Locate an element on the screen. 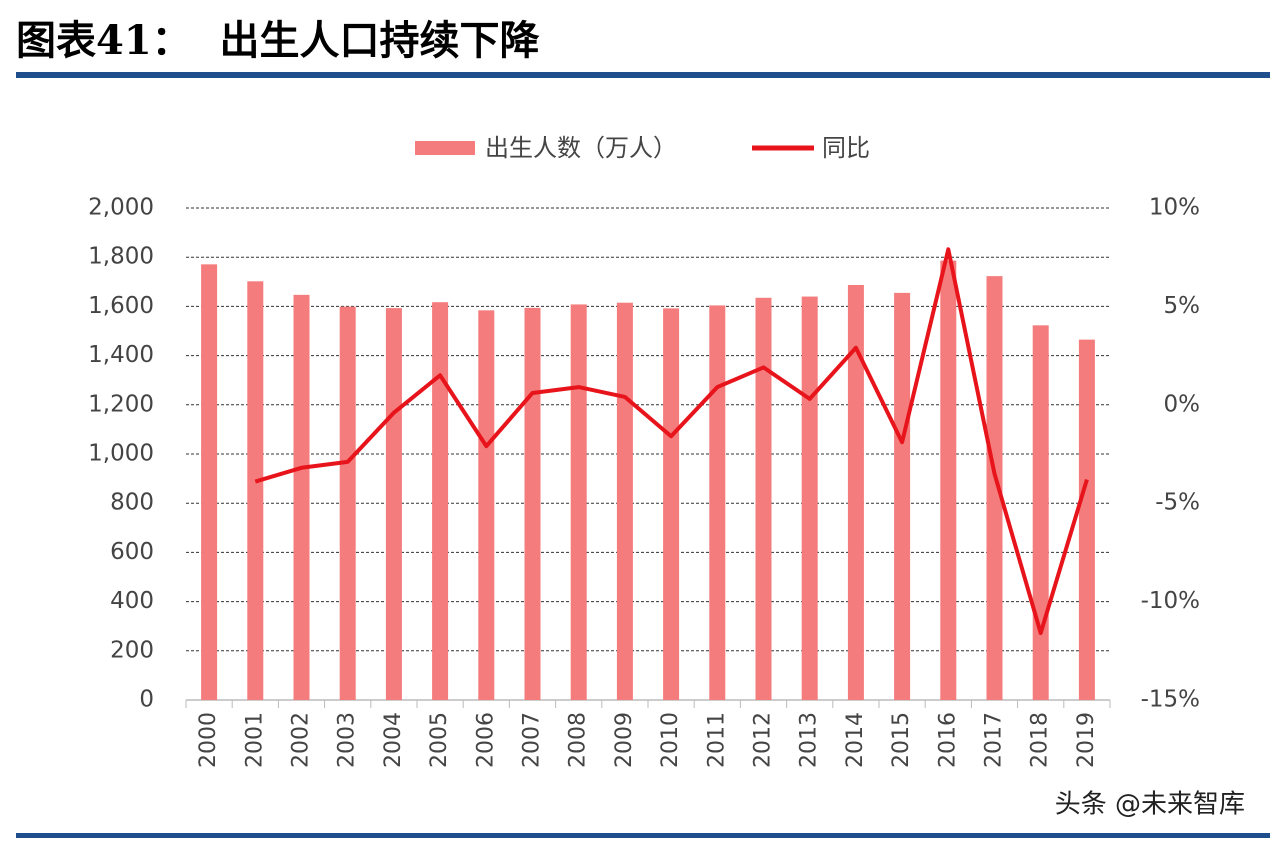 This screenshot has height=846, width=1270. x-tick-label: 2016 is located at coordinates (947, 740).